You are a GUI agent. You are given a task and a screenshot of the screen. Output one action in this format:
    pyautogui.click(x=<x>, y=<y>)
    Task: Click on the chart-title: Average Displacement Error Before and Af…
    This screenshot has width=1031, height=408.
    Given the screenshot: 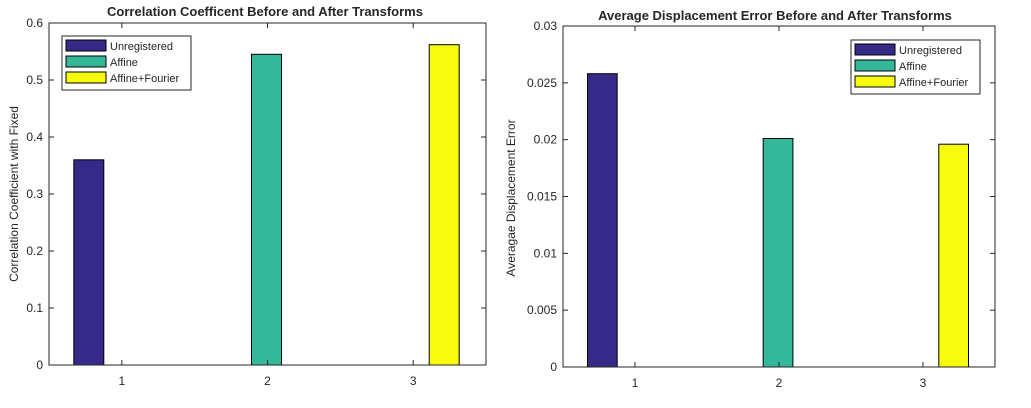 What is the action you would take?
    pyautogui.click(x=775, y=15)
    